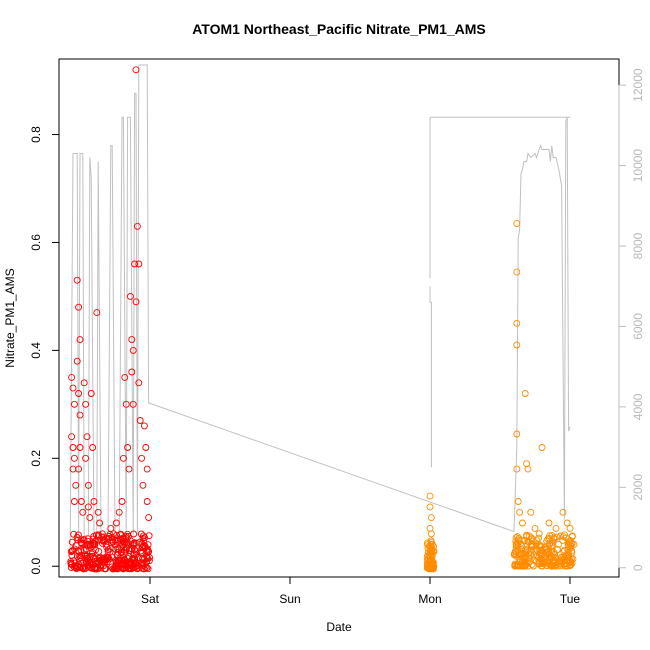  Describe the element at coordinates (638, 567) in the screenshot. I see `y-right-tick-label: 0` at that location.